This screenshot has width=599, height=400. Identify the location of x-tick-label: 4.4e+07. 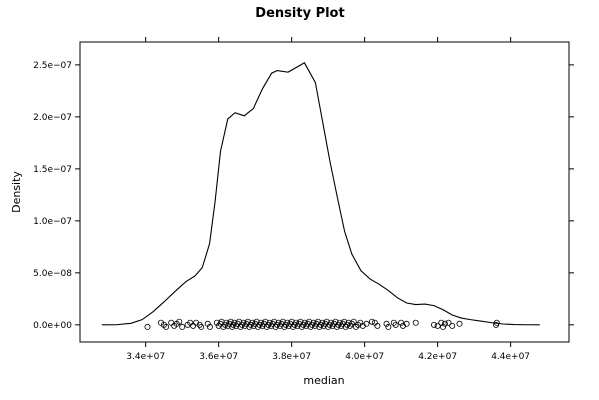
(510, 357).